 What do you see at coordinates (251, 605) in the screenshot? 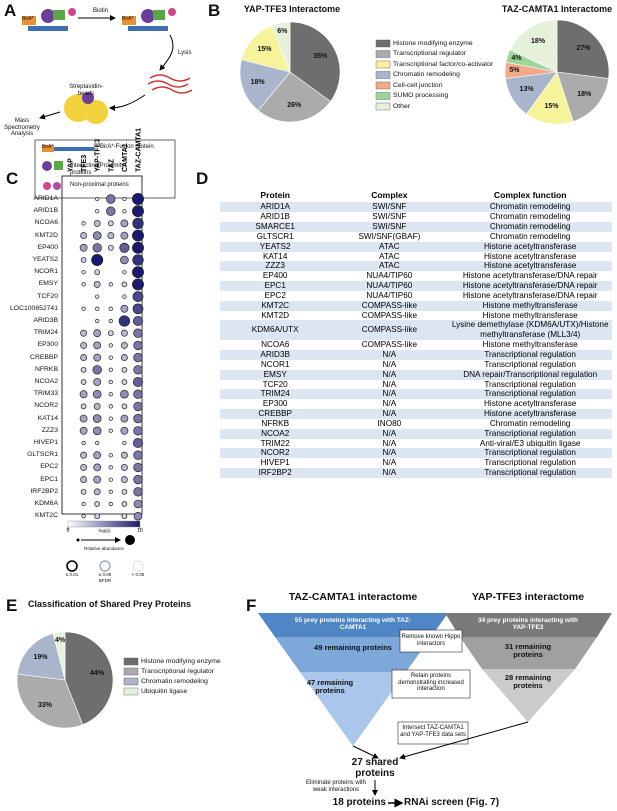
I see `panel-label: F` at bounding box center [251, 605].